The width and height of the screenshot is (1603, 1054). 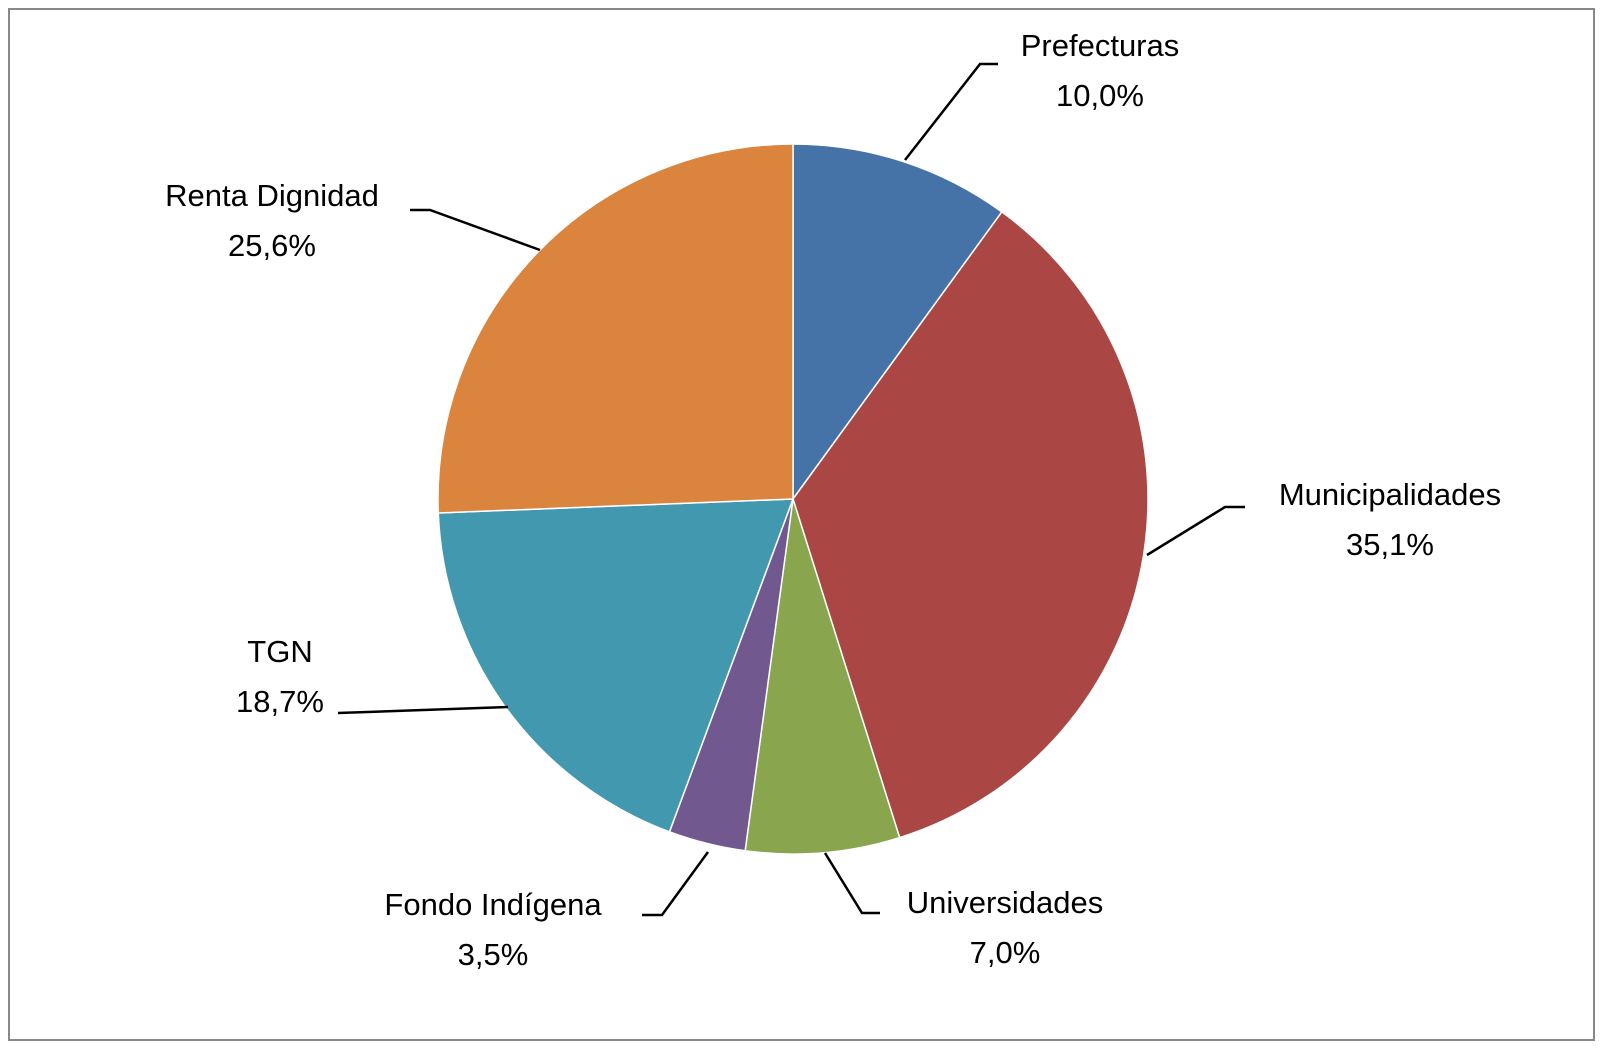 What do you see at coordinates (272, 195) in the screenshot?
I see `slice-label: Renta Dignidad` at bounding box center [272, 195].